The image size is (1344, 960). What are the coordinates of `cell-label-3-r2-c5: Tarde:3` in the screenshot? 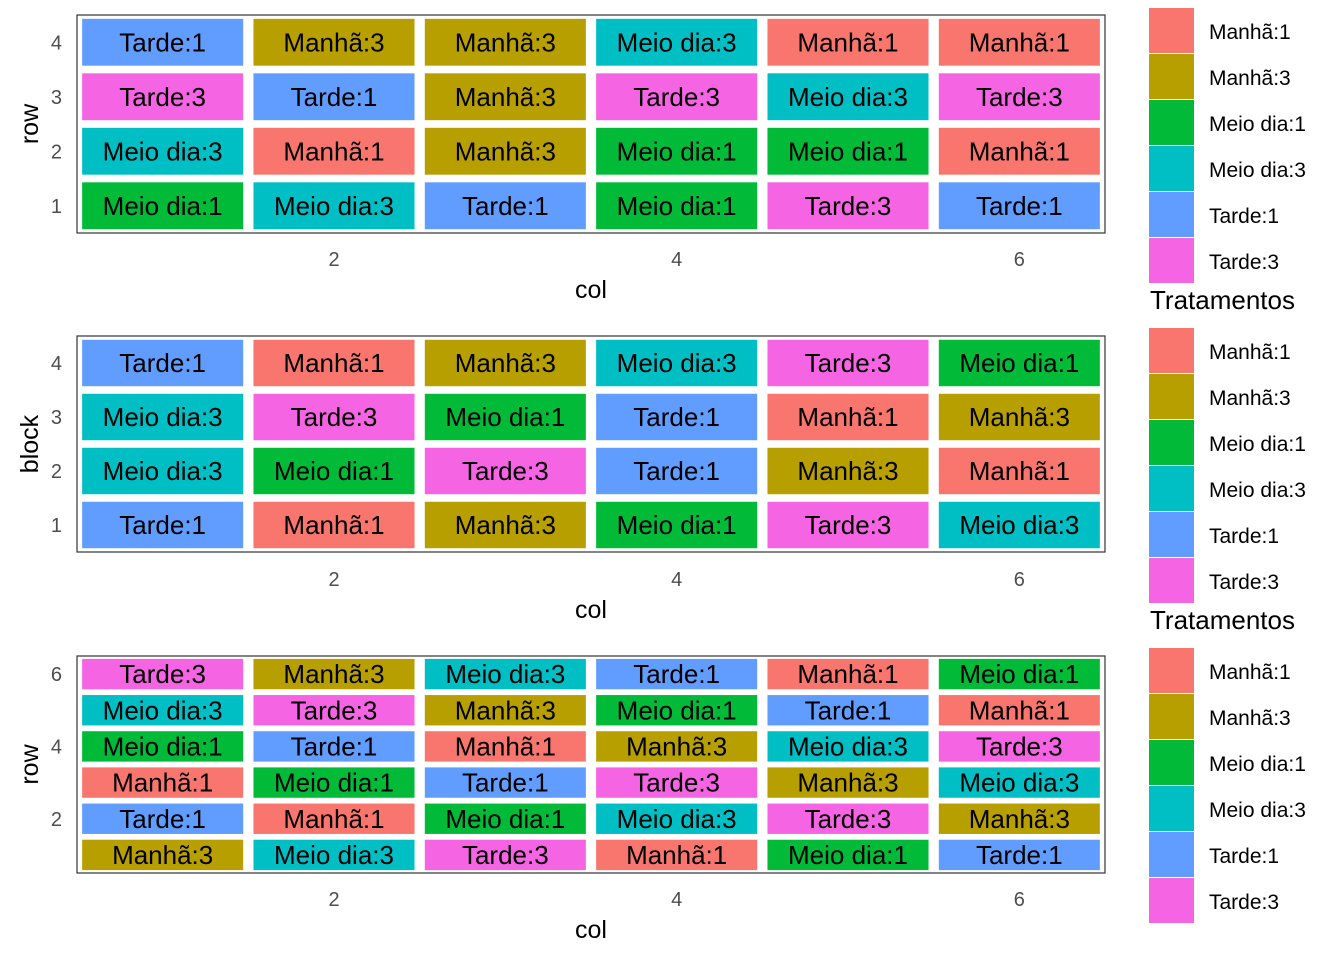 It's located at (848, 819).